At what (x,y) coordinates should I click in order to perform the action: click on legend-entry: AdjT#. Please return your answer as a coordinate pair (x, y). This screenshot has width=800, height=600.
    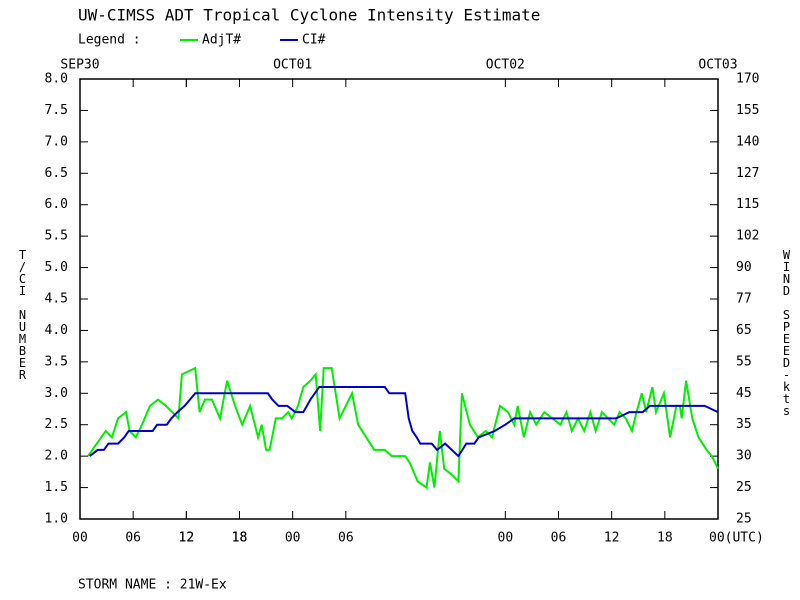
    Looking at the image, I should click on (221, 40).